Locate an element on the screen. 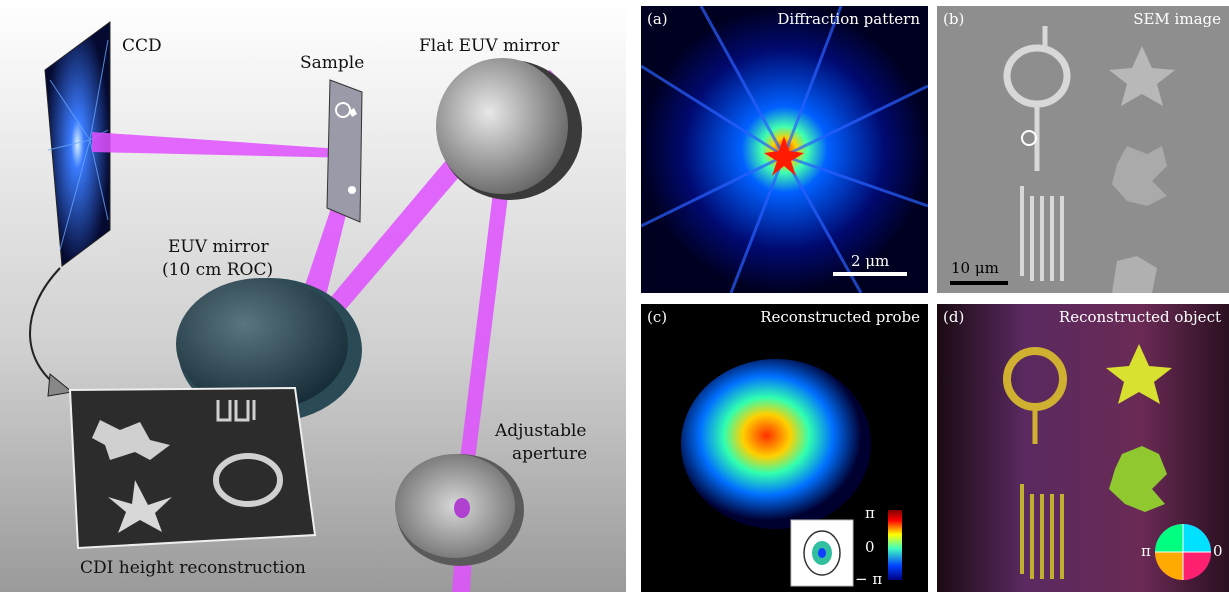 The image size is (1229, 592). aperture-label-line2: aperture is located at coordinates (550, 454).